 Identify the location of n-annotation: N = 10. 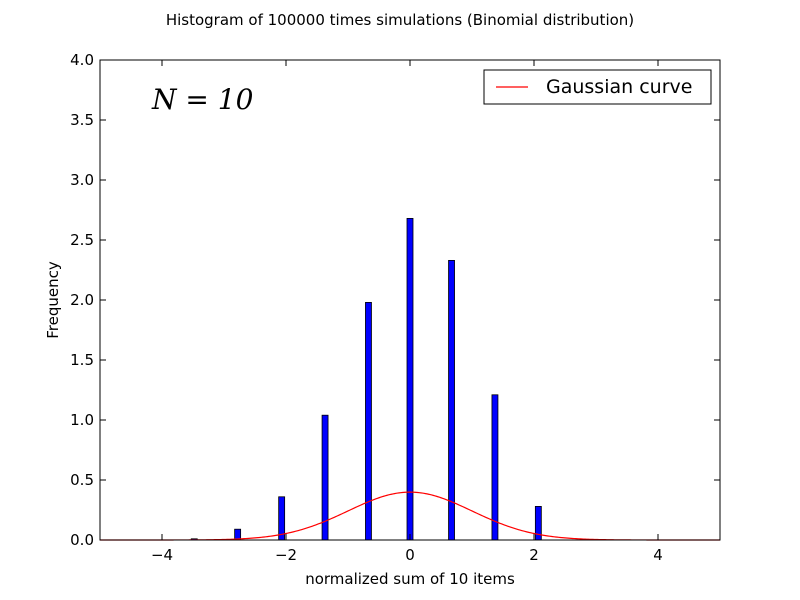
(202, 99).